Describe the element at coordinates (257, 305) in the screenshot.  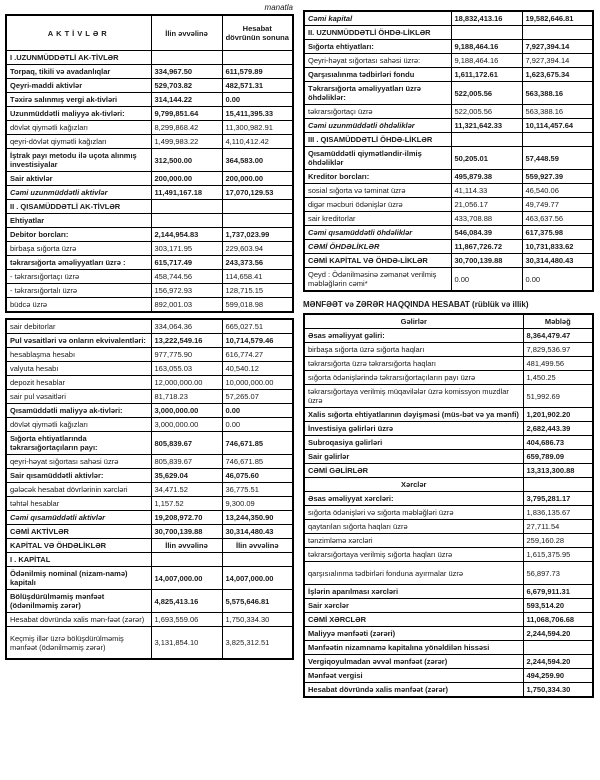
I see `row-value: 599,018.98` at that location.